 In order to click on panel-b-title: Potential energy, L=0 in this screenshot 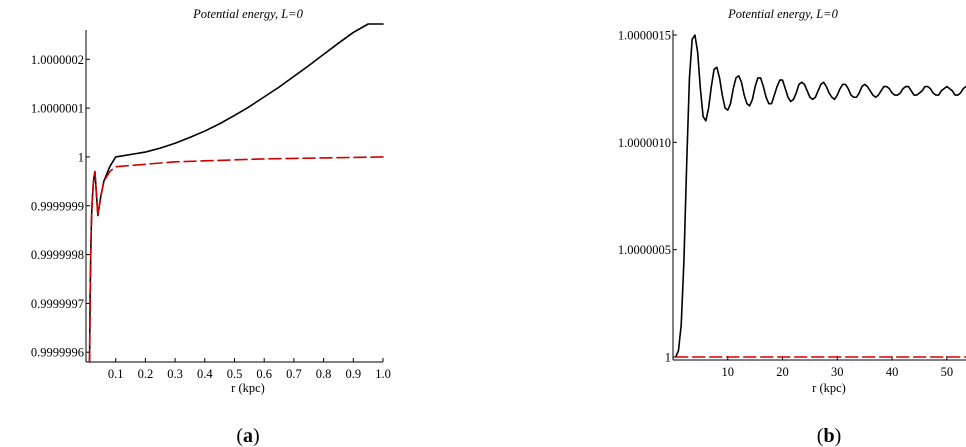, I will do `click(782, 14)`.